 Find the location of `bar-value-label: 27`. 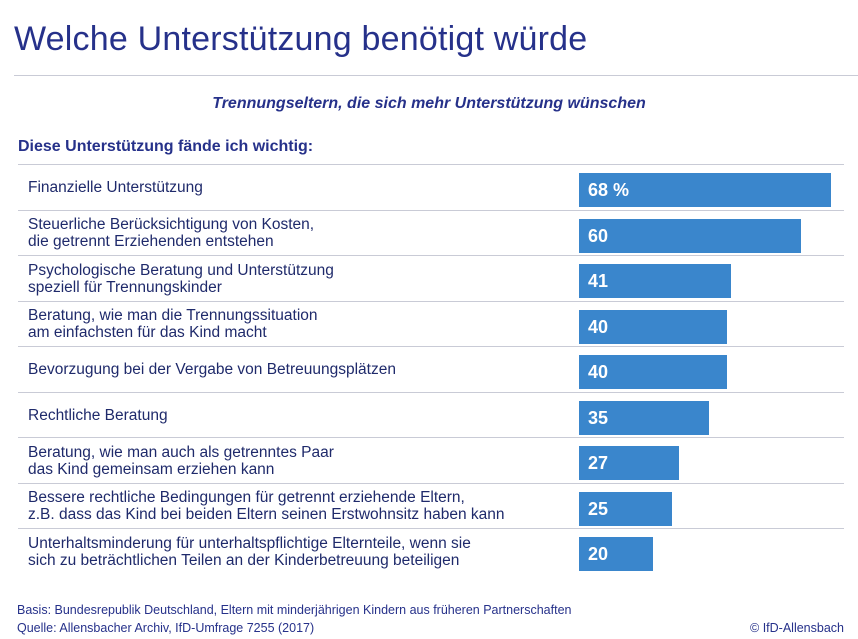

bar-value-label: 27 is located at coordinates (598, 463).